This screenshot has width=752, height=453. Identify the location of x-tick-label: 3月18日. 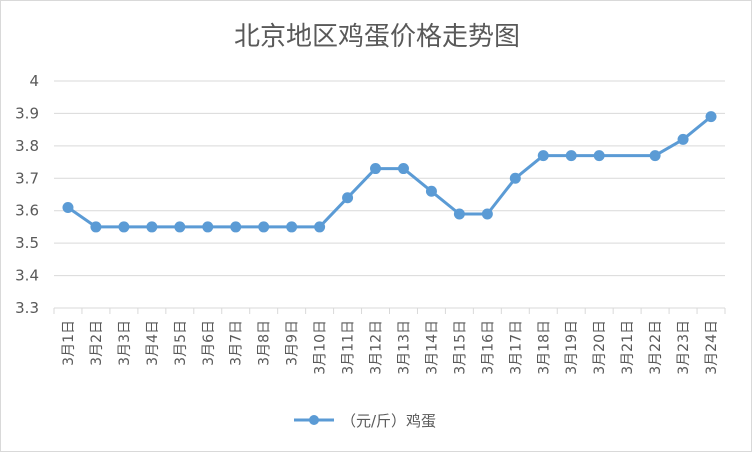
(544, 347).